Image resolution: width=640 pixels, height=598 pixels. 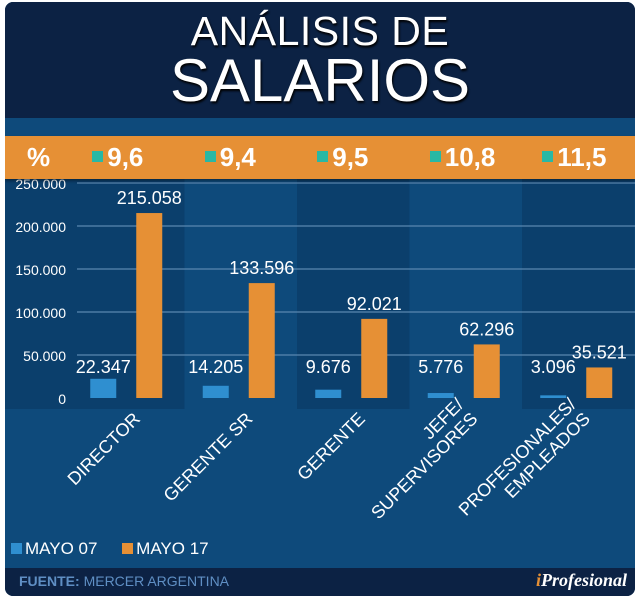 What do you see at coordinates (553, 367) in the screenshot?
I see `data-label: 3.096` at bounding box center [553, 367].